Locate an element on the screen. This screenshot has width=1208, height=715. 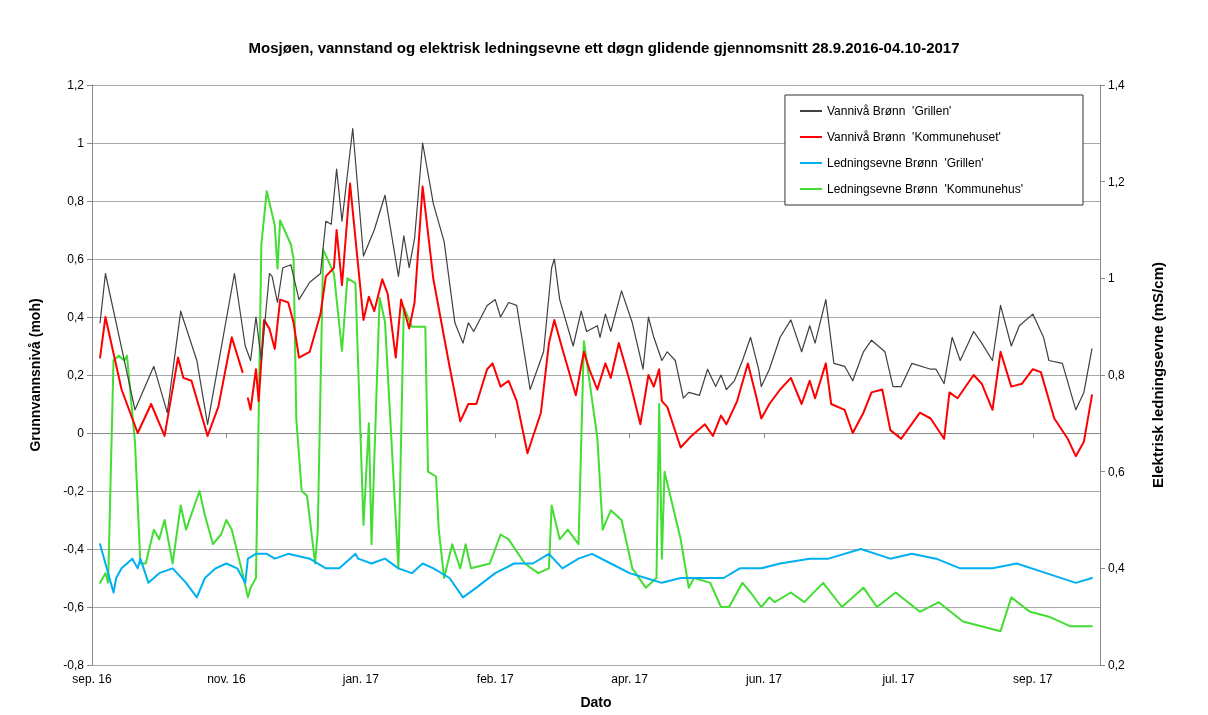
y-tick-label: -0,4 is located at coordinates (74, 549).